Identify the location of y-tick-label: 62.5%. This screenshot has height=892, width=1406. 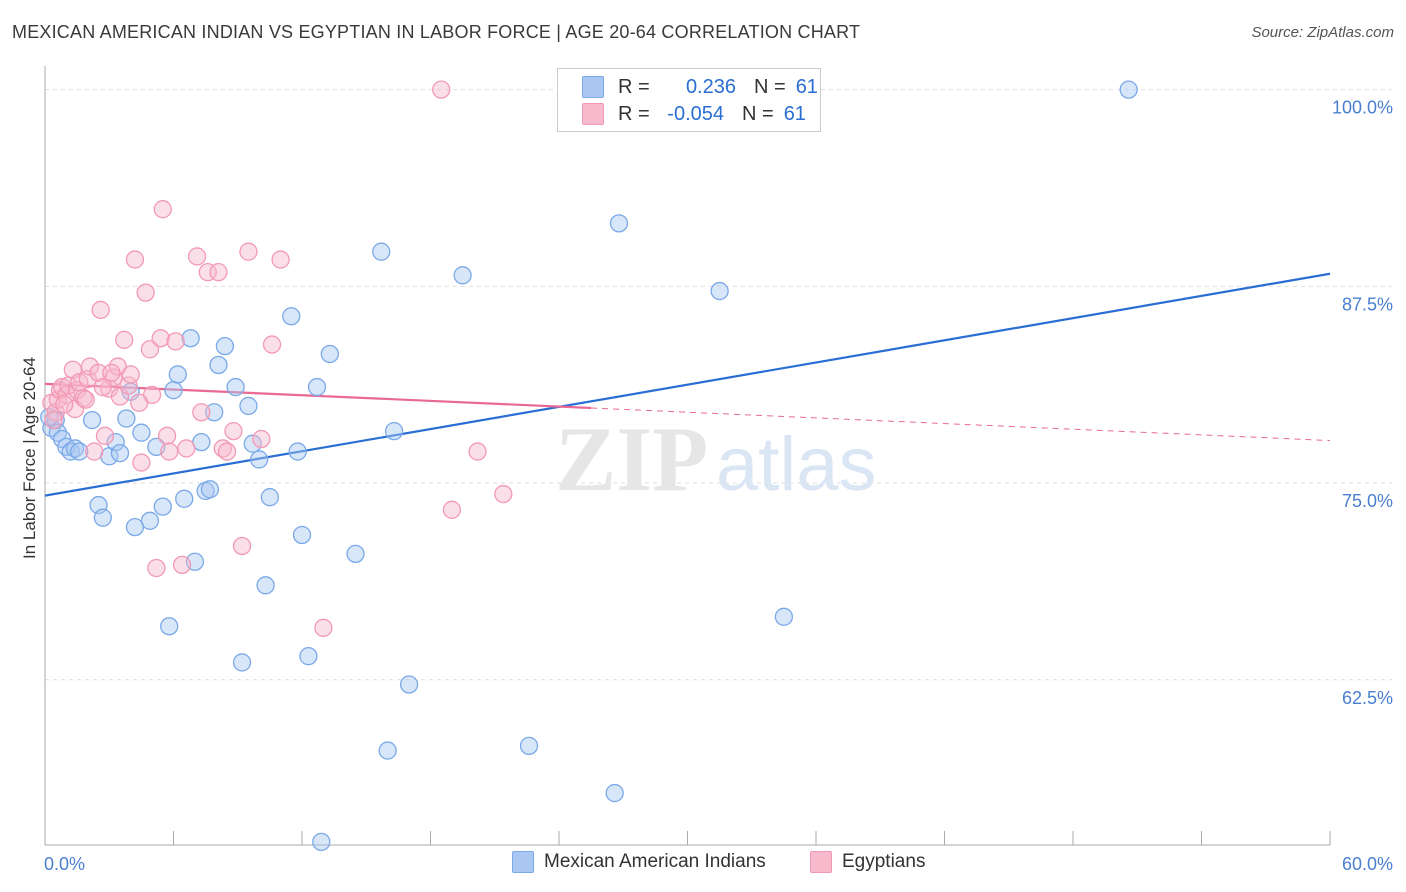
(1367, 698).